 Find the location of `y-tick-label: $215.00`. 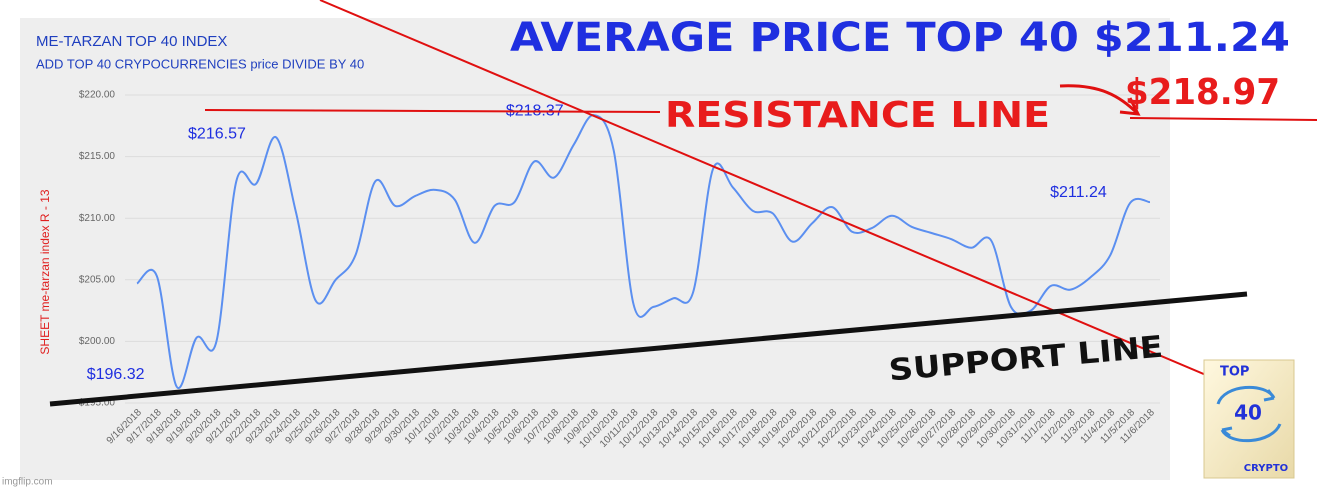

y-tick-label: $215.00 is located at coordinates (97, 156).